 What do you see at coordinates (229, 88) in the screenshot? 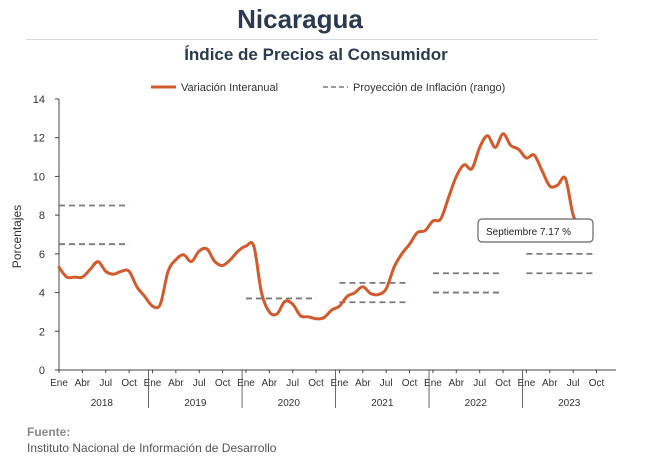
I see `legend-label-variacion: Variación Interanual` at bounding box center [229, 88].